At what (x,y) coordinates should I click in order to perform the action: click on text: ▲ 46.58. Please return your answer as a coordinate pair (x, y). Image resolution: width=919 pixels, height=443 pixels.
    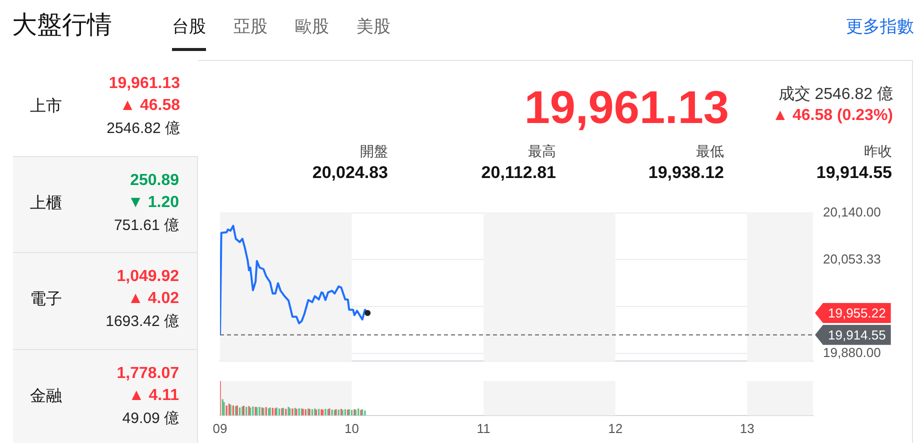
    Looking at the image, I should click on (150, 106).